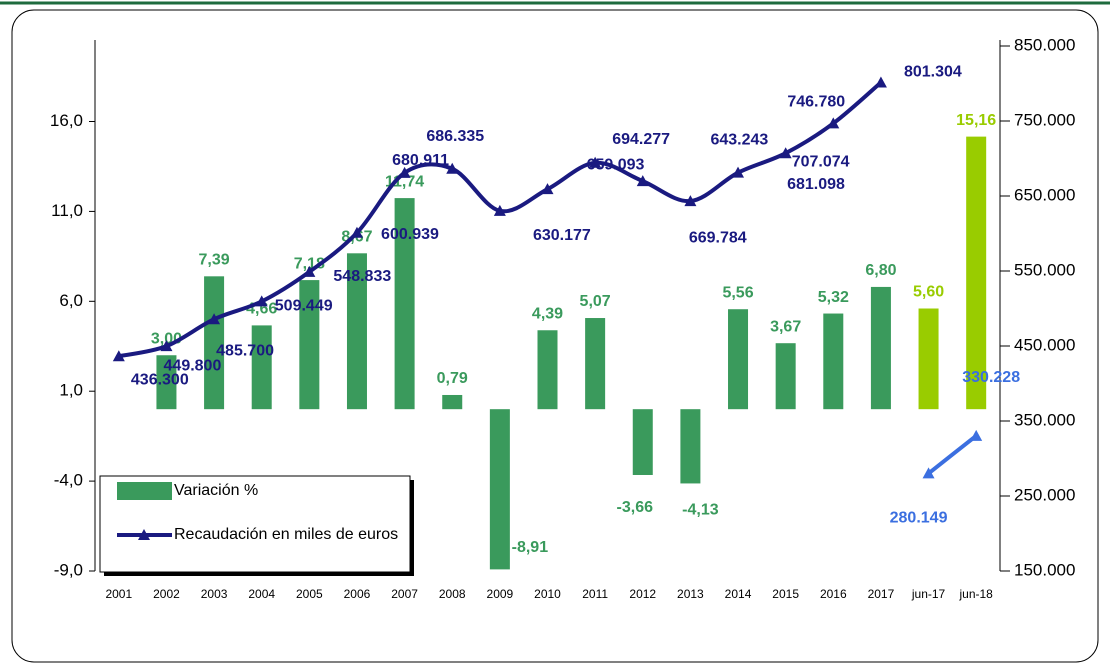 This screenshot has width=1110, height=672. I want to click on legend-label: Variación %, so click(216, 490).